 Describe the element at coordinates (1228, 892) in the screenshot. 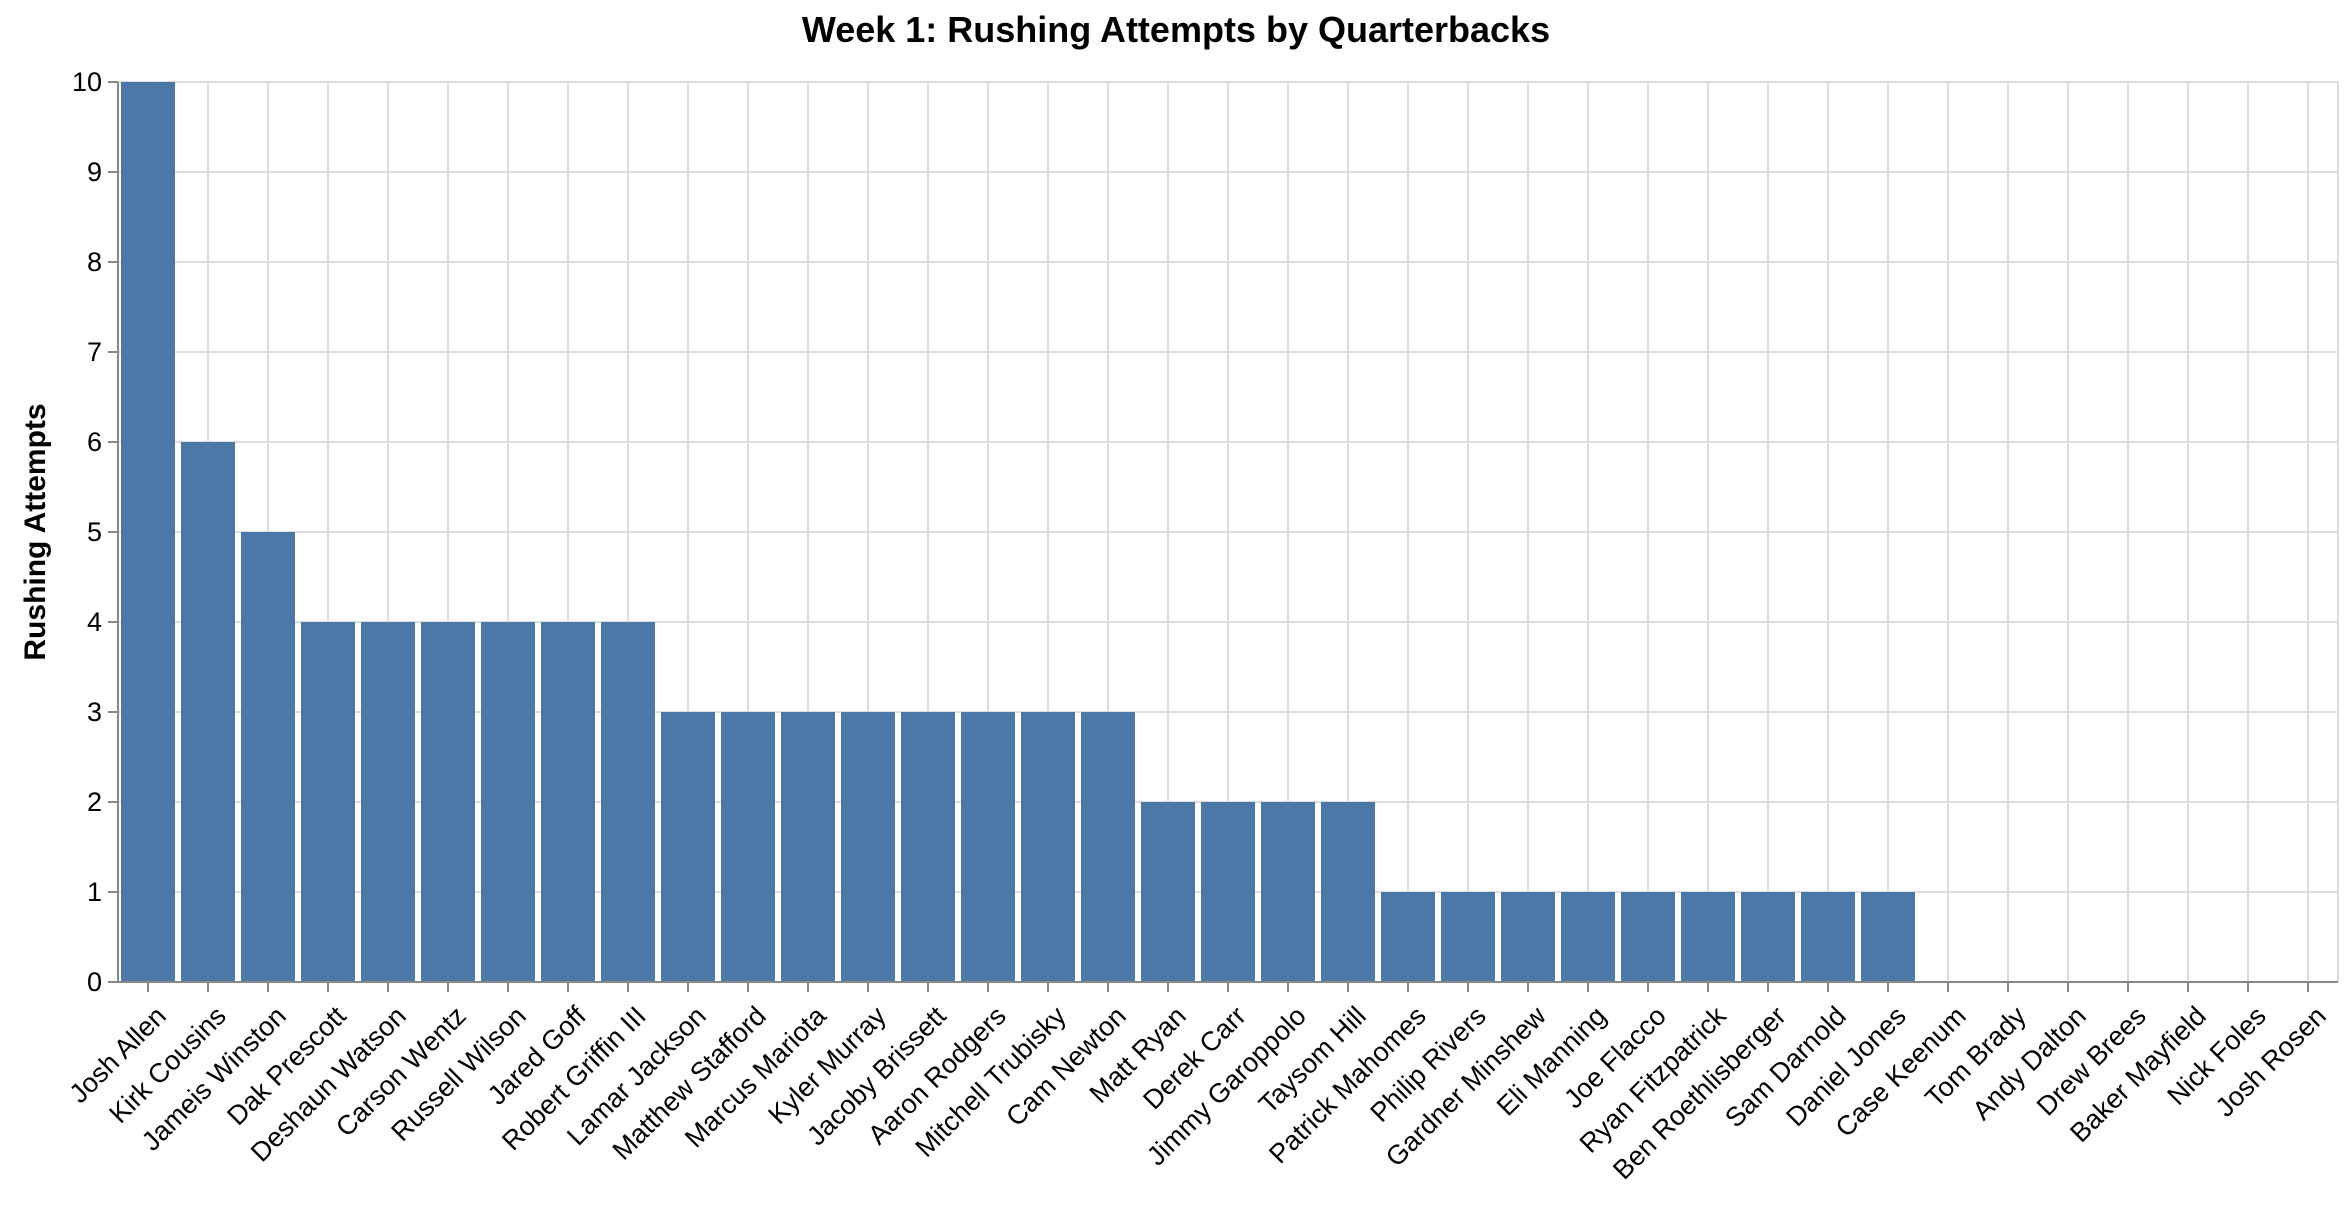

I see `bar-derek-carr` at that location.